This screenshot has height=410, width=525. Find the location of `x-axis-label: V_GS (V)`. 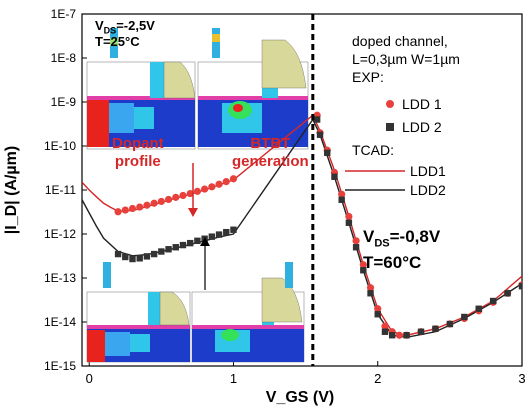

x-axis-label: V_GS (V) is located at coordinates (300, 397).